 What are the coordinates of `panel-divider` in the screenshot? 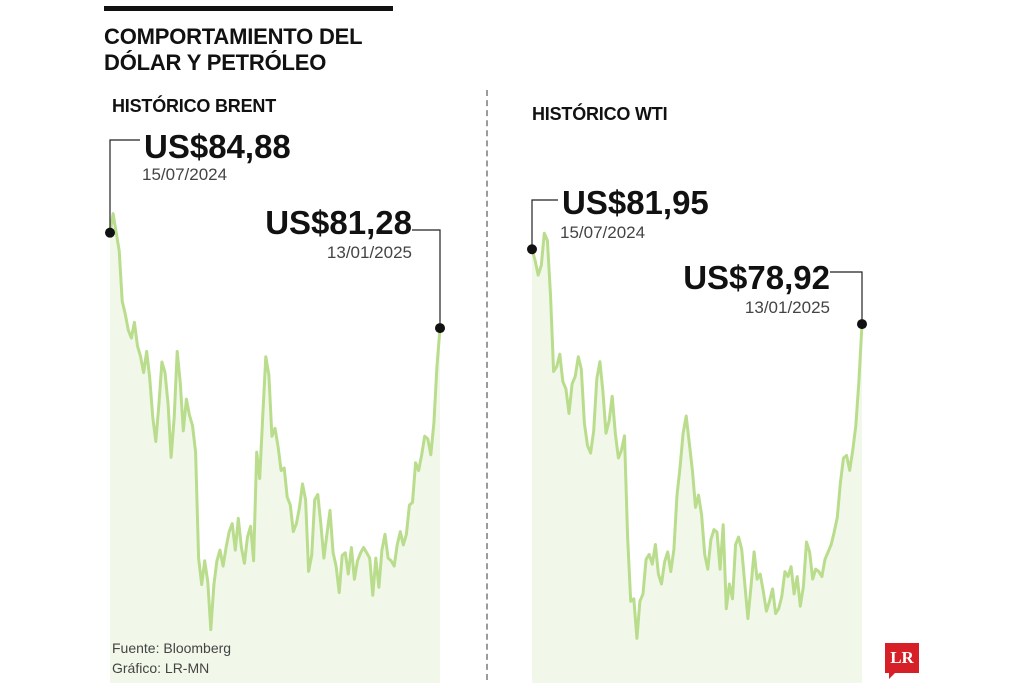 It's located at (487, 385).